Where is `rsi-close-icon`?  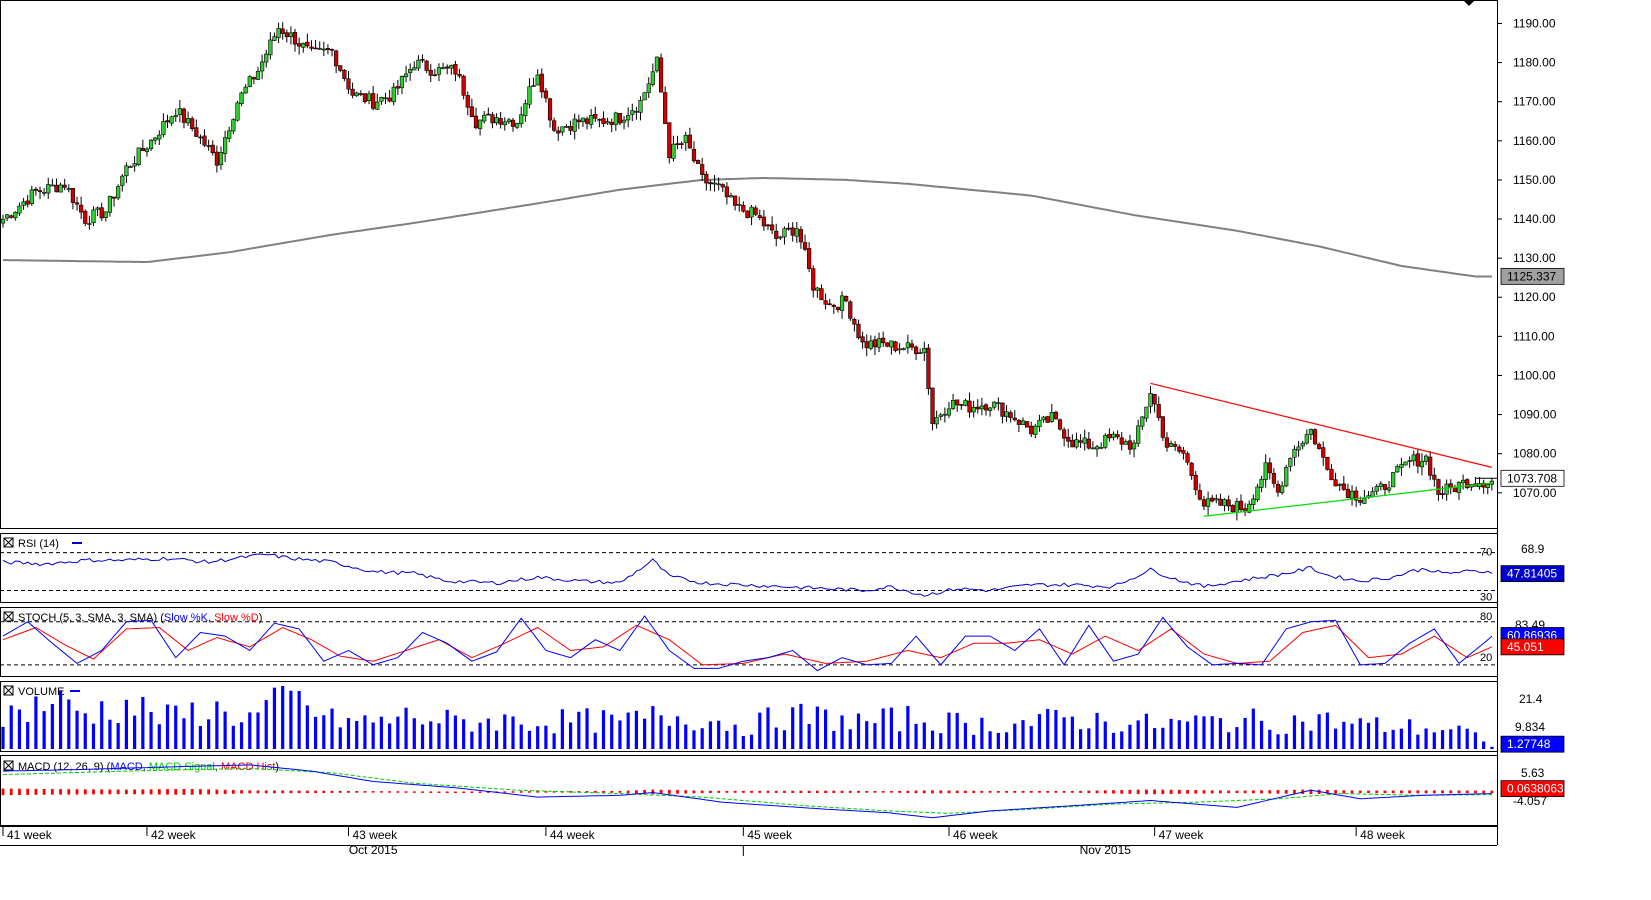
rsi-close-icon is located at coordinates (8, 542).